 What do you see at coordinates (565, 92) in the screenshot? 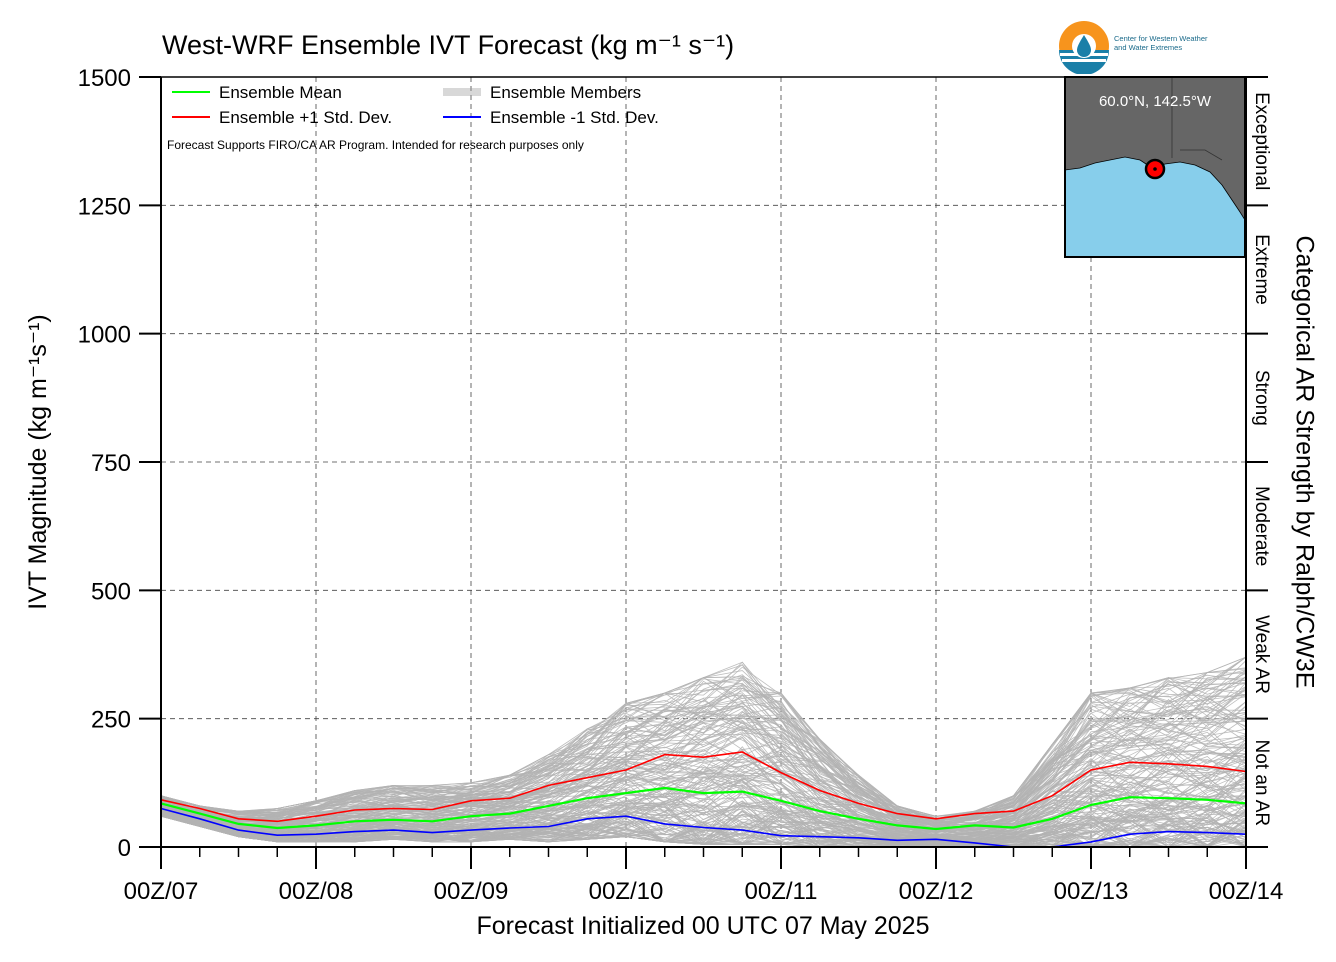
I see `legend-label: Ensemble Members` at bounding box center [565, 92].